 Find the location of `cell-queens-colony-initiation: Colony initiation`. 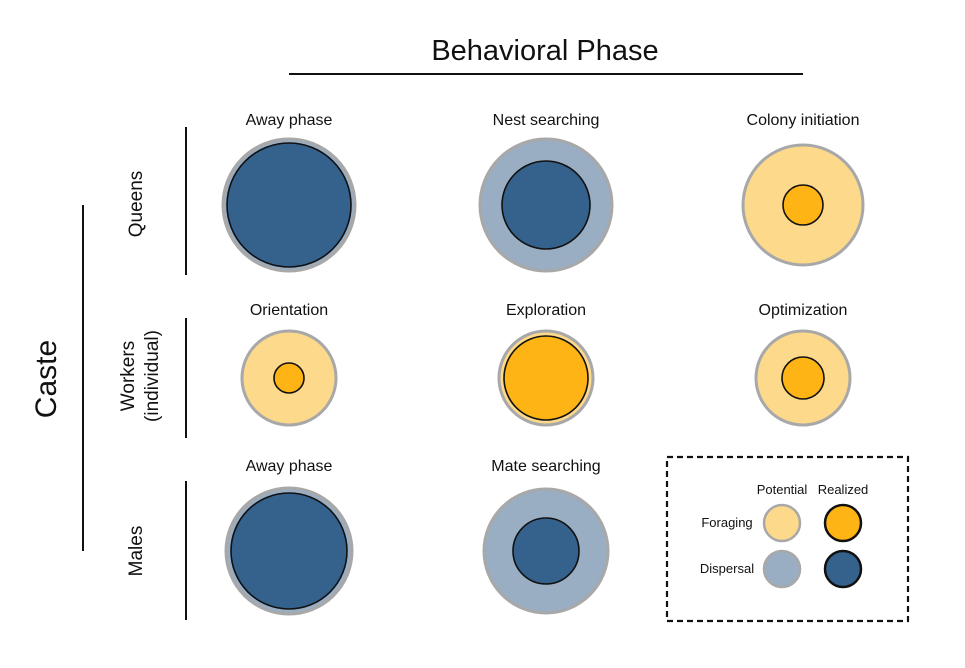

cell-queens-colony-initiation: Colony initiation is located at coordinates (803, 189).